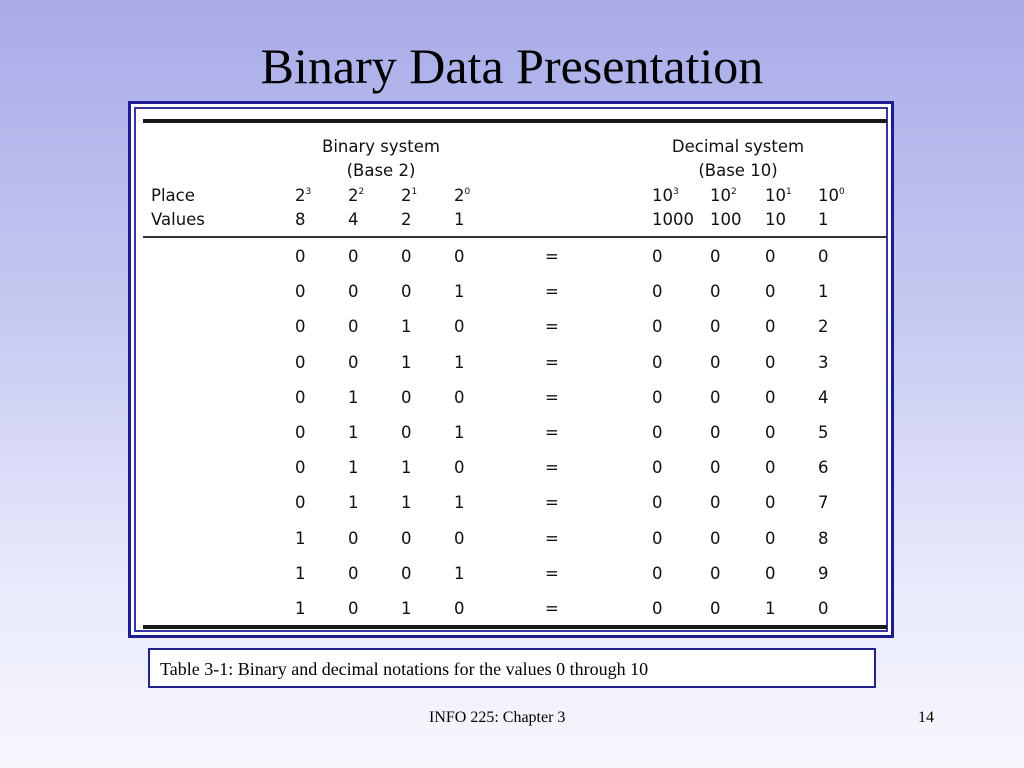 This screenshot has height=768, width=1024. Describe the element at coordinates (775, 219) in the screenshot. I see `decimal-place-value-2: 10` at that location.